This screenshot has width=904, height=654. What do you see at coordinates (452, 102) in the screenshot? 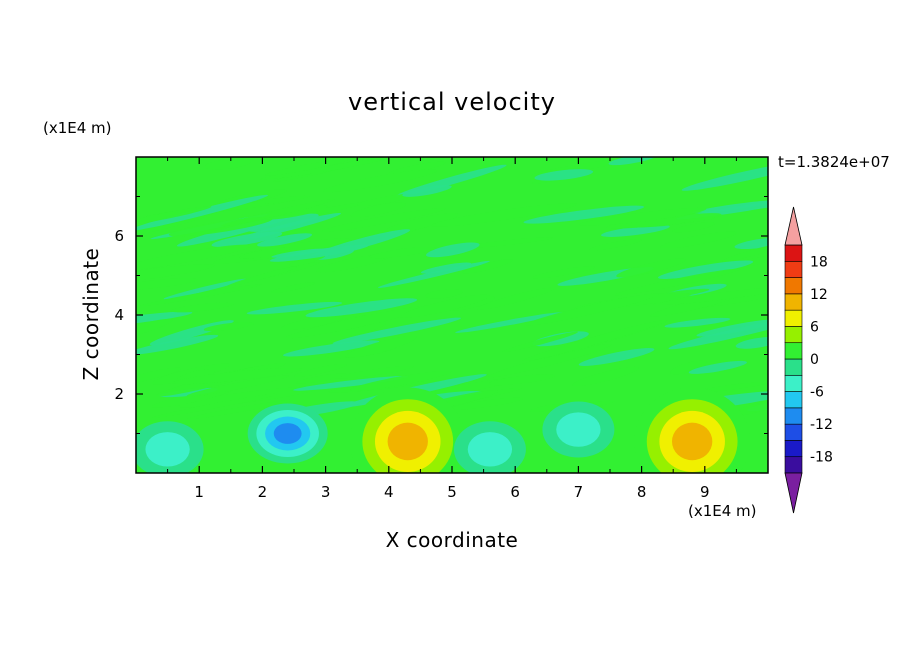
I see `chart-title: vertical velocity` at bounding box center [452, 102].